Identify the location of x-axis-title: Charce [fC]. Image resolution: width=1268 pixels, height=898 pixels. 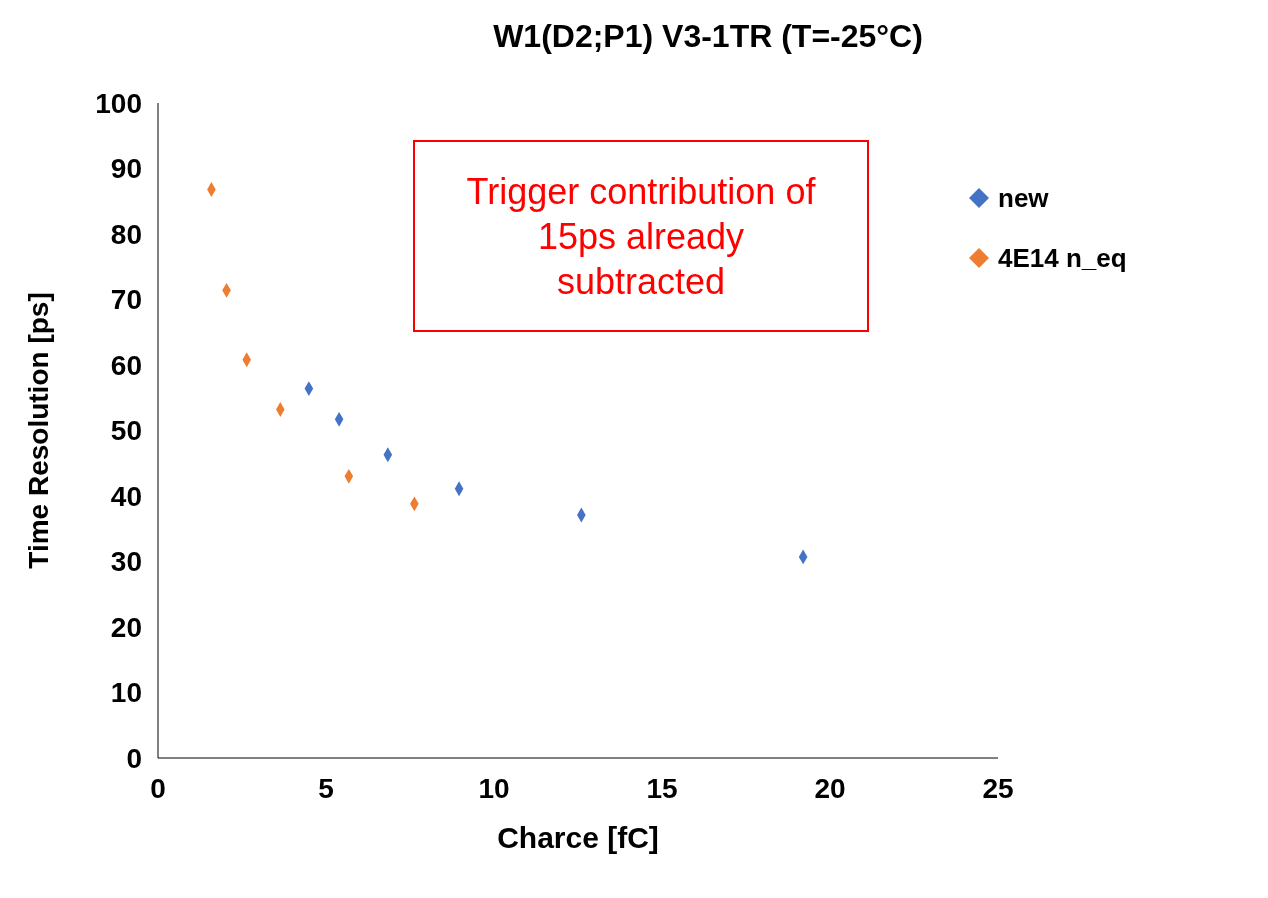
(578, 837).